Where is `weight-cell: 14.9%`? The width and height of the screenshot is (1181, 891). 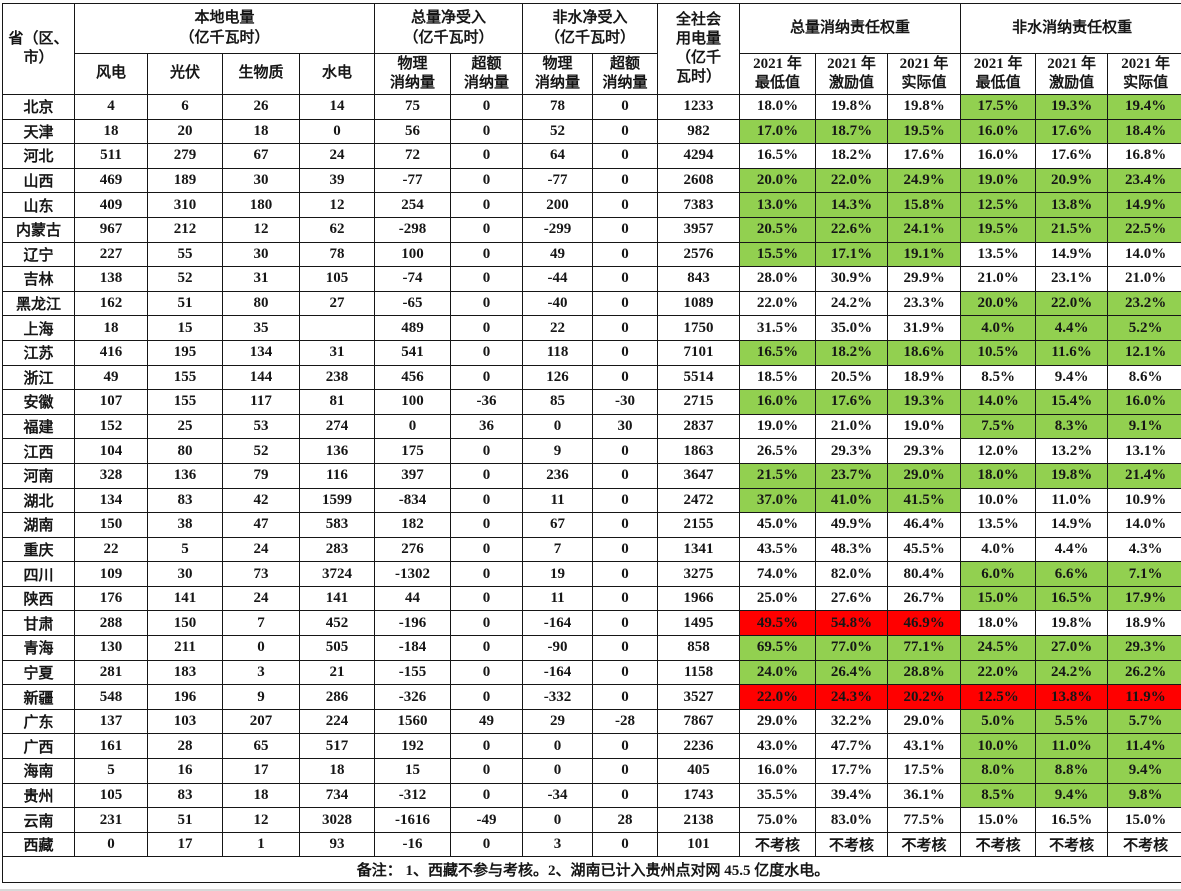 weight-cell: 14.9% is located at coordinates (1144, 205).